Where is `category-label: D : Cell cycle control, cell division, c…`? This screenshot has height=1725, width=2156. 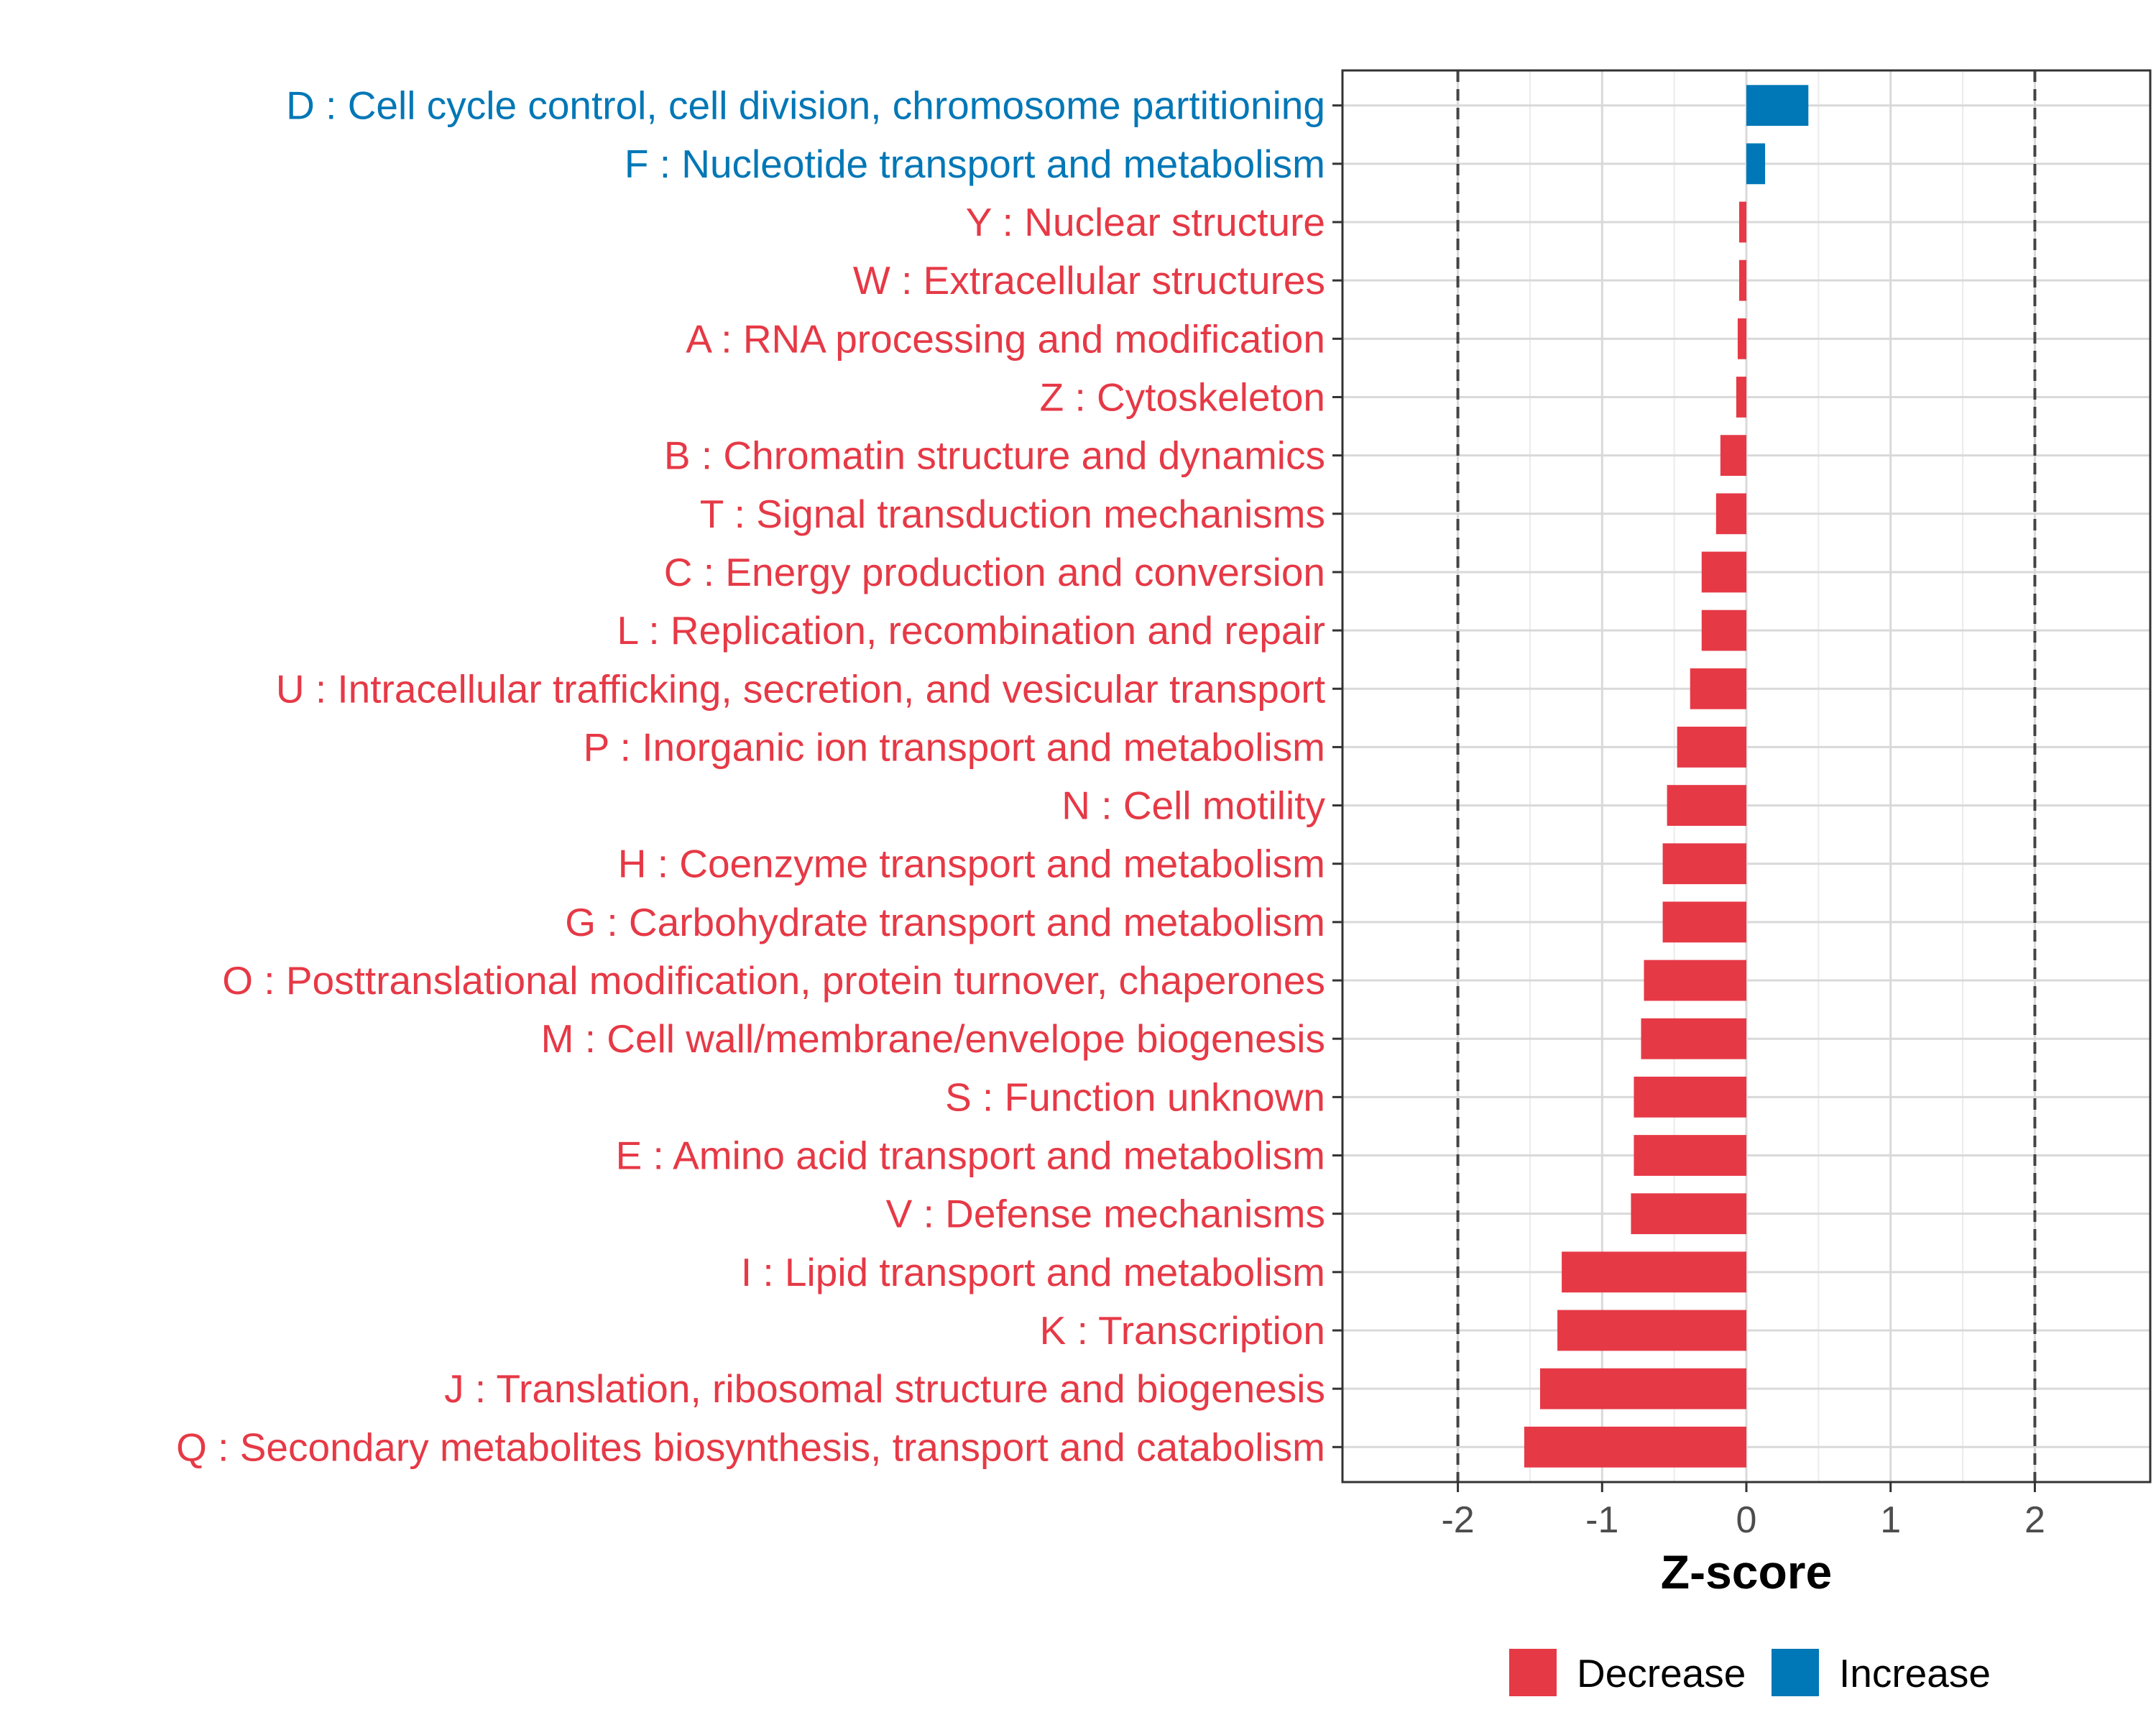
category-label: D : Cell cycle control, cell division, c… is located at coordinates (805, 105).